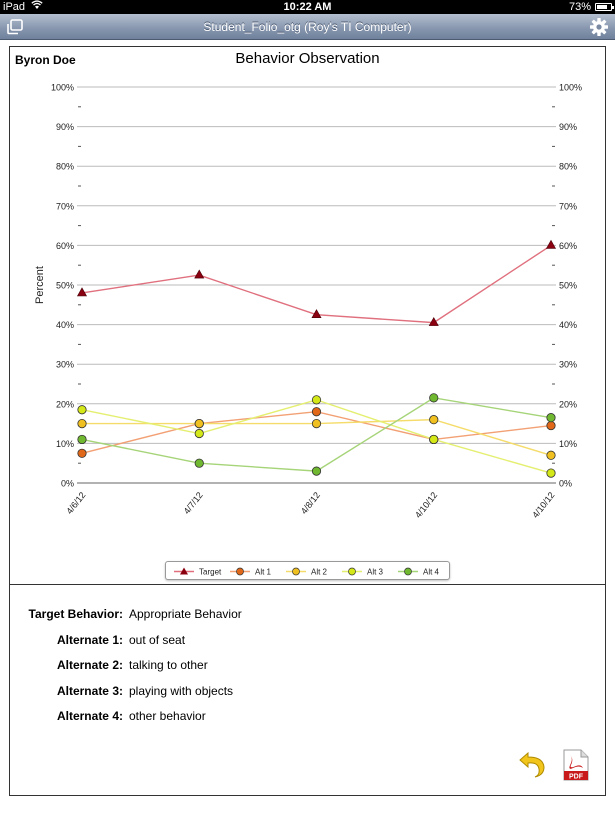 The height and width of the screenshot is (820, 615). What do you see at coordinates (307, 718) in the screenshot?
I see `alternate-4-row: Alternate 4: other behavior` at bounding box center [307, 718].